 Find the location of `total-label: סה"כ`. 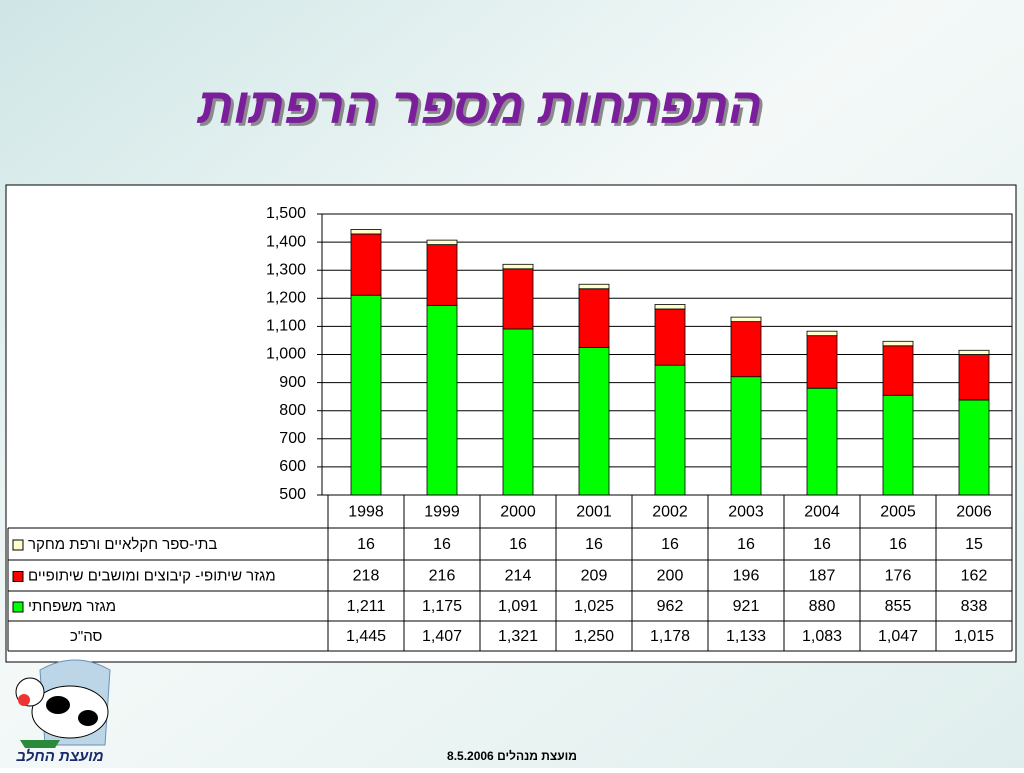

total-label: סה"כ is located at coordinates (86, 636).